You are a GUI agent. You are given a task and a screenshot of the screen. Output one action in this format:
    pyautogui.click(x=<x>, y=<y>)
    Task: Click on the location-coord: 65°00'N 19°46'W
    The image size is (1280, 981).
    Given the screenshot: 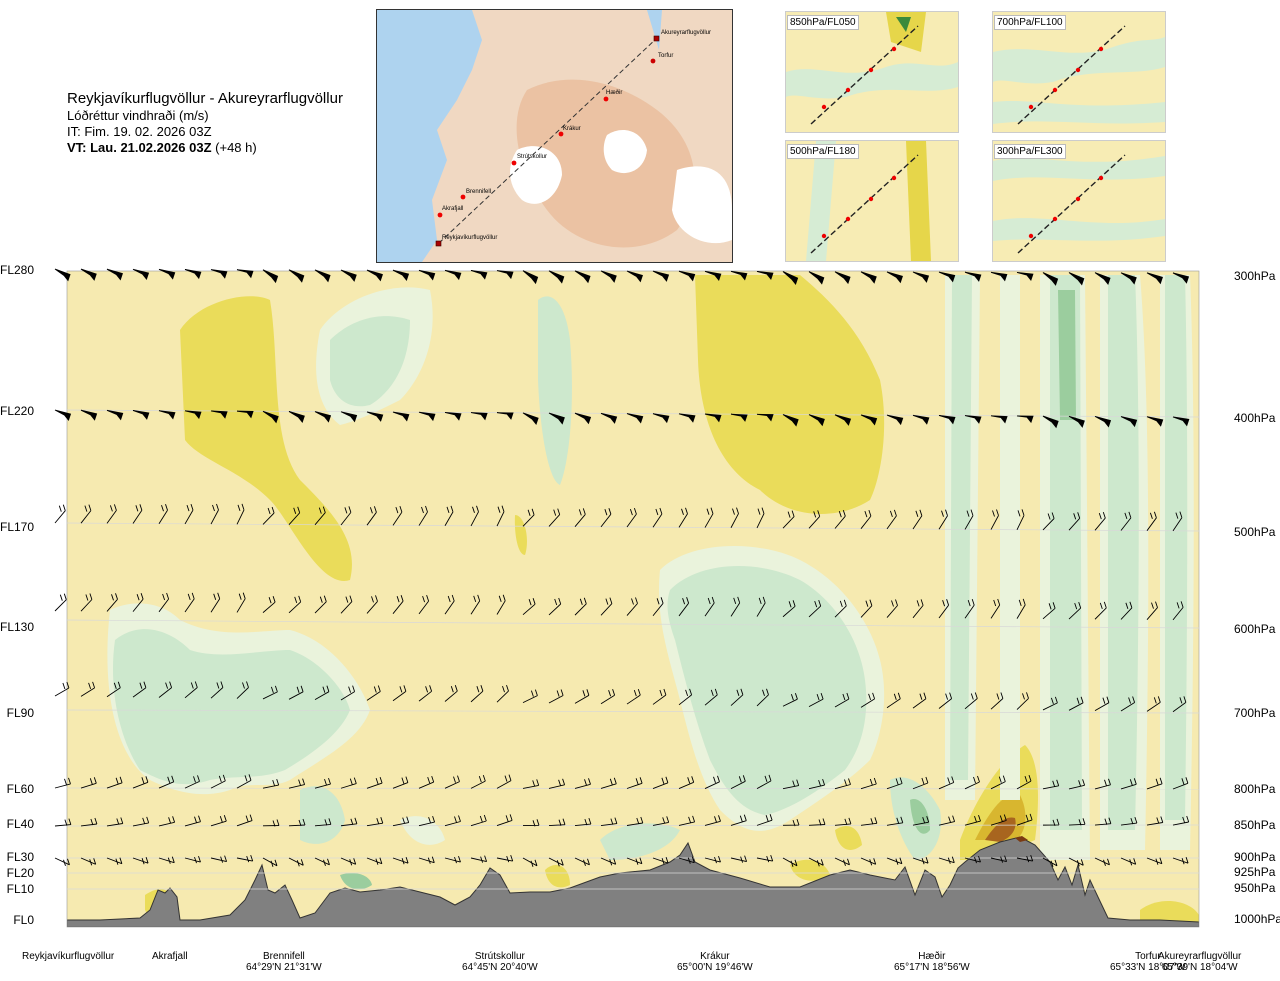 What is the action you would take?
    pyautogui.click(x=715, y=967)
    